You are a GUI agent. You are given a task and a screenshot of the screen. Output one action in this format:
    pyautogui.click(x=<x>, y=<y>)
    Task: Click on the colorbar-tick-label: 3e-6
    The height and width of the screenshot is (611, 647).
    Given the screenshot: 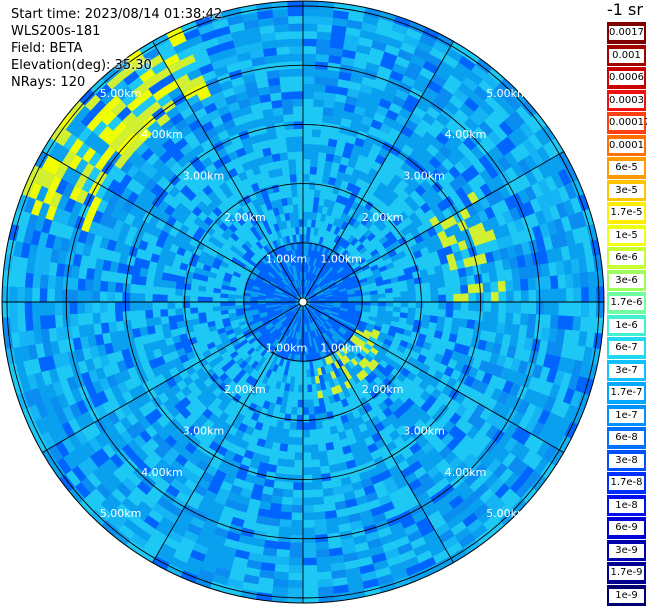 What is the action you would take?
    pyautogui.click(x=626, y=280)
    